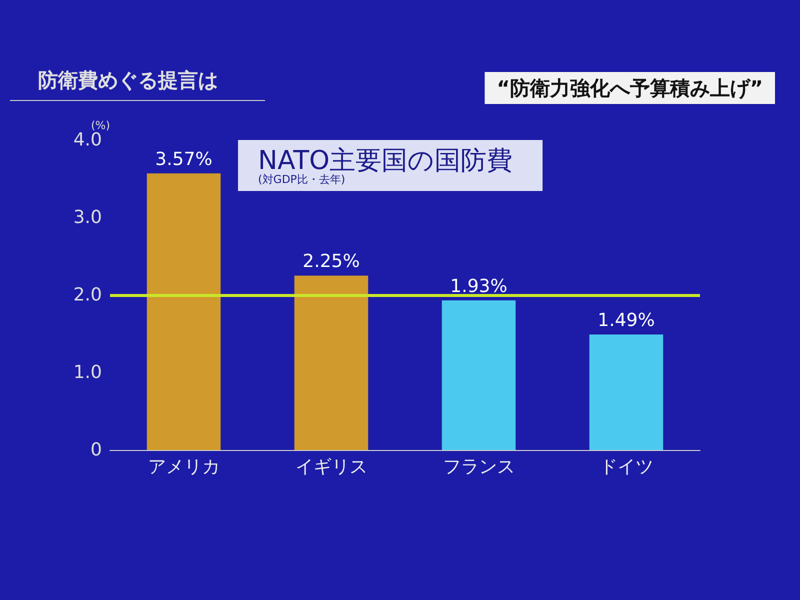 This screenshot has width=800, height=600. I want to click on x-tick-label: アメリカ, so click(184, 467).